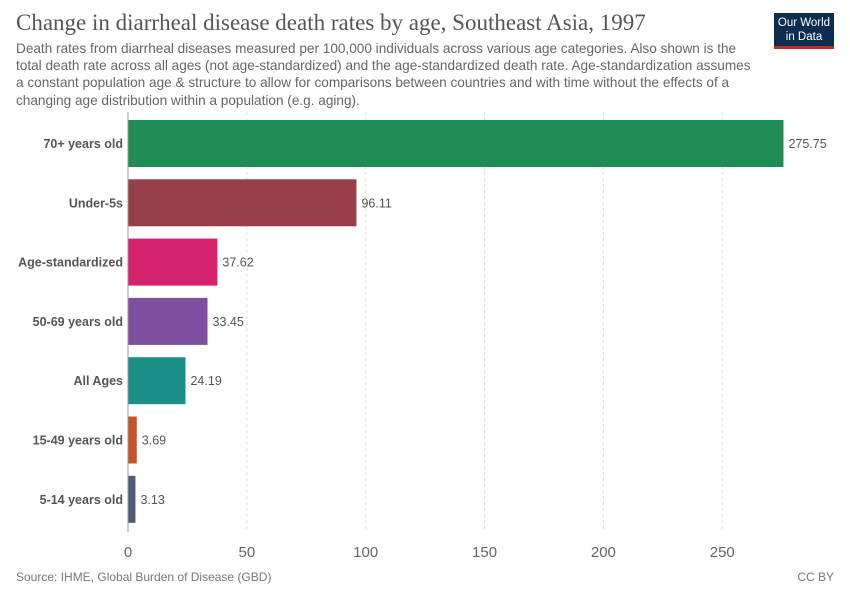 The width and height of the screenshot is (850, 600). Describe the element at coordinates (228, 322) in the screenshot. I see `data-label: 33.45` at that location.